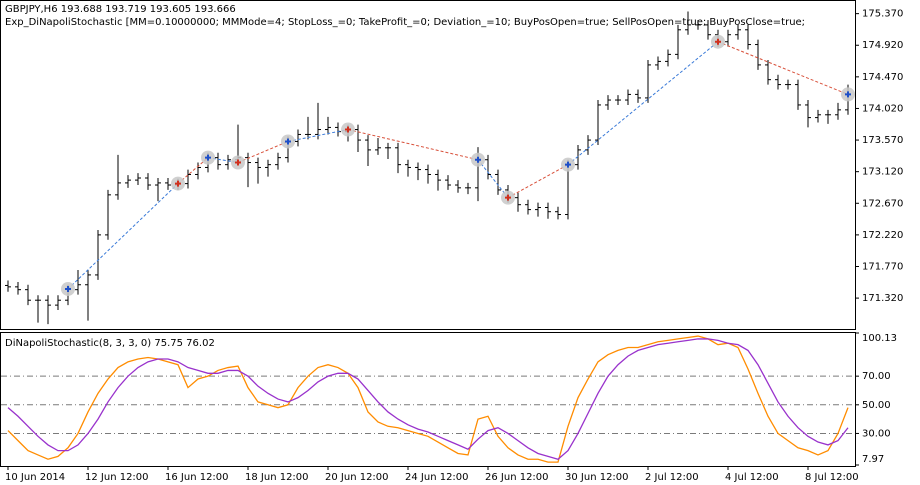 This screenshot has height=485, width=920. I want to click on y-tick-label: 171.320, so click(882, 298).